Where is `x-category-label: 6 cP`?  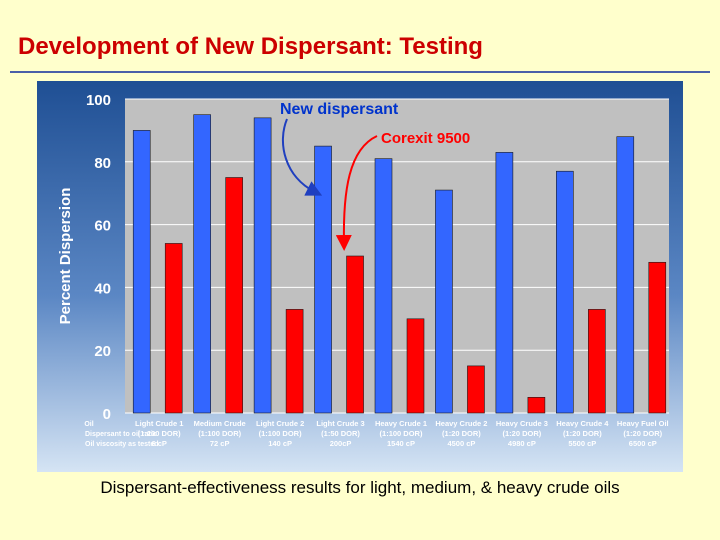 x-category-label: 6 cP is located at coordinates (159, 443).